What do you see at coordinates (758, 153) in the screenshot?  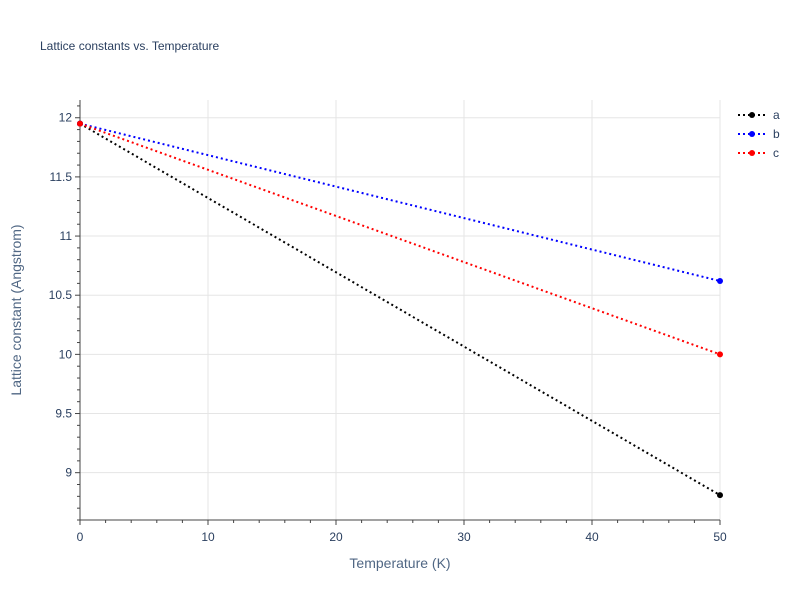 I see `legend-item-c: c` at bounding box center [758, 153].